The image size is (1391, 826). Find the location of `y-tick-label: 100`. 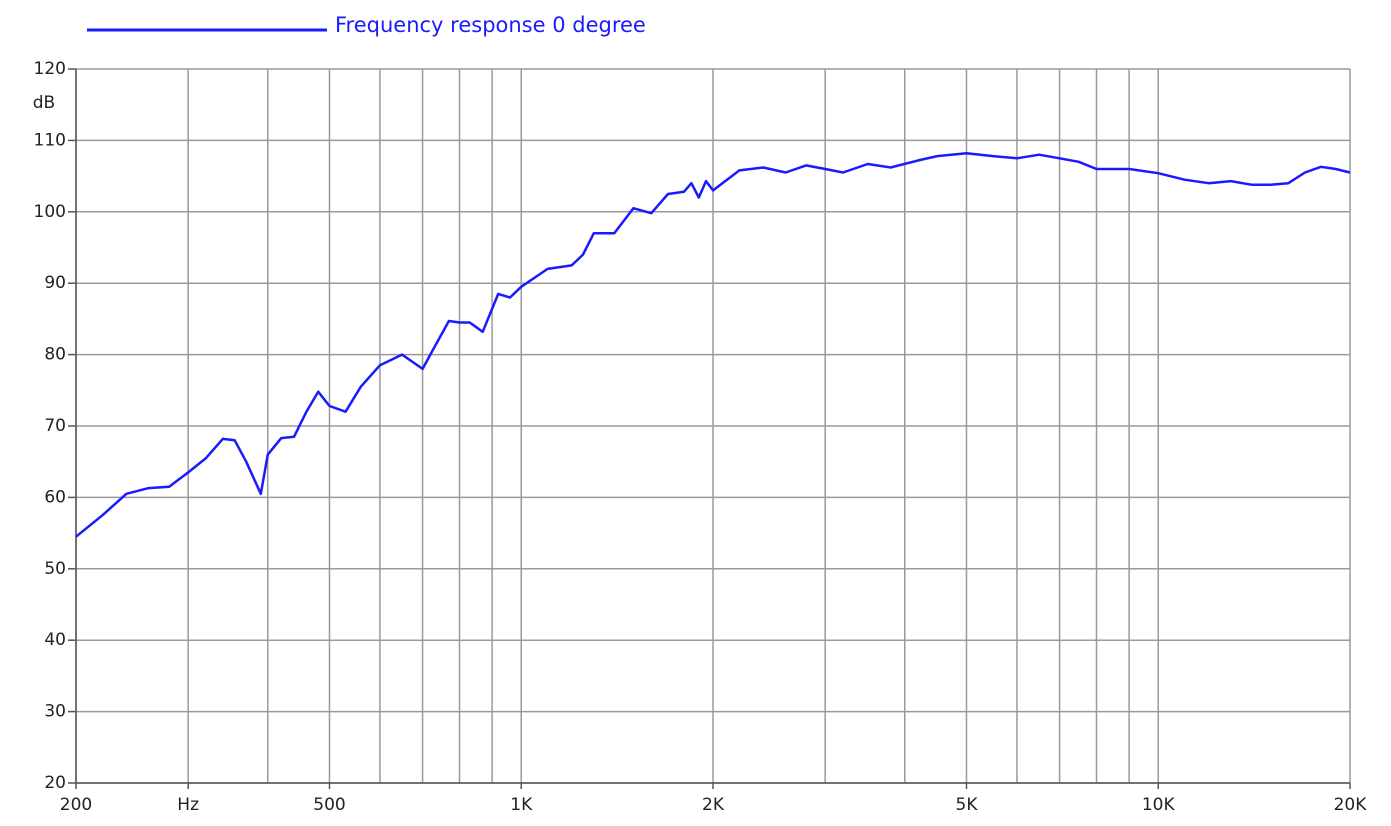

y-tick-label: 100 is located at coordinates (50, 212).